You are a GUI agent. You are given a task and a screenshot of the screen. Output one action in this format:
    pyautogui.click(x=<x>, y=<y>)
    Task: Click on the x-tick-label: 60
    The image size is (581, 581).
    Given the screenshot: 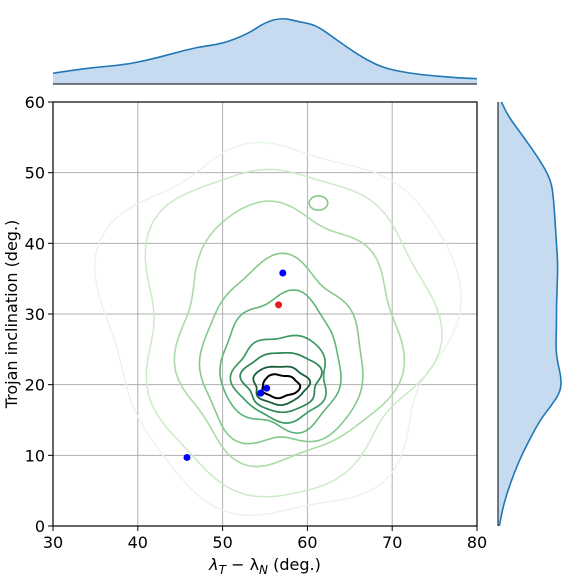 What is the action you would take?
    pyautogui.click(x=307, y=542)
    